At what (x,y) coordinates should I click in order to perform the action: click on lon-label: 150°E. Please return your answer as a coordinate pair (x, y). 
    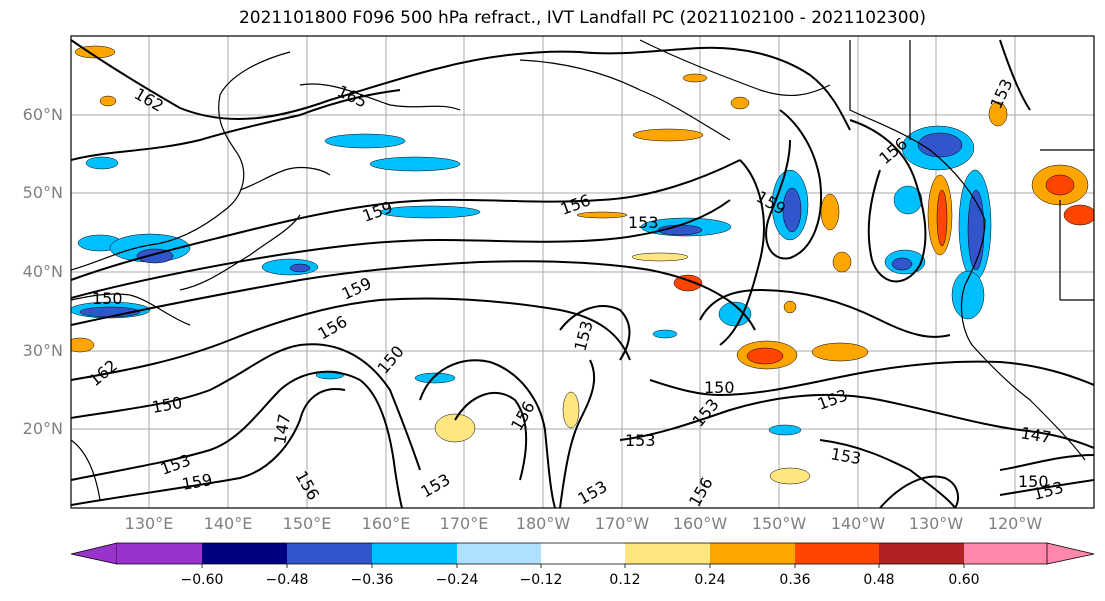
    Looking at the image, I should click on (307, 523).